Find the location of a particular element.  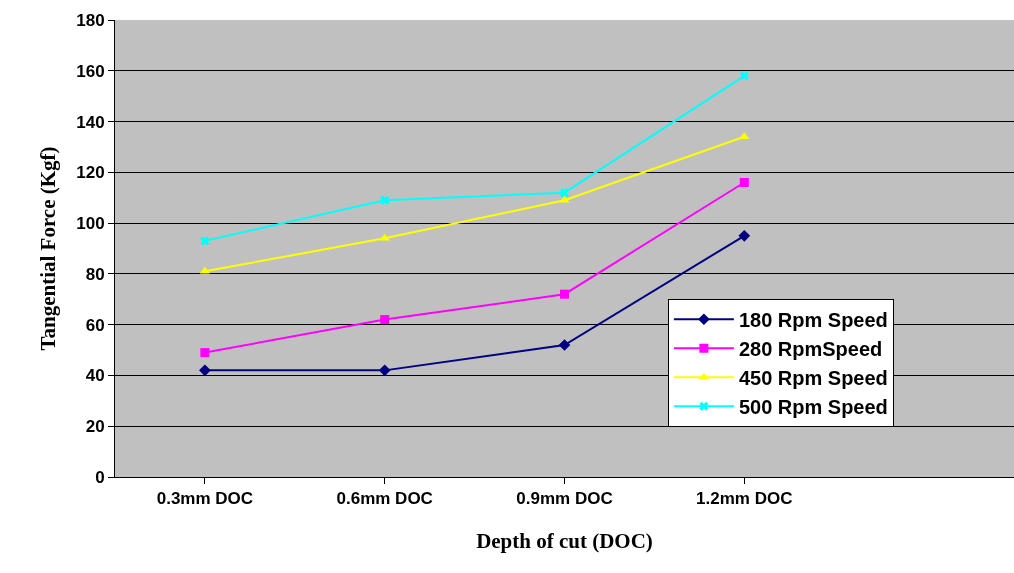

y-tick-label: 0 is located at coordinates (100, 477).